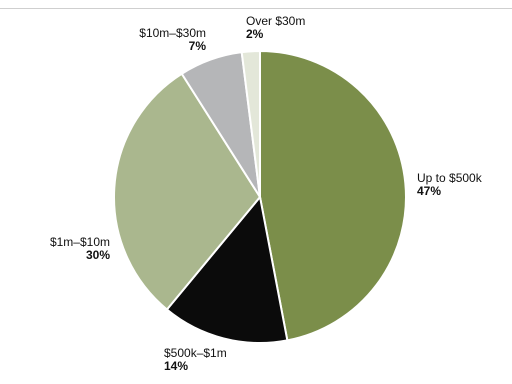 The width and height of the screenshot is (512, 384). Describe the element at coordinates (227, 270) in the screenshot. I see `pie-slice-500k-1m` at that location.